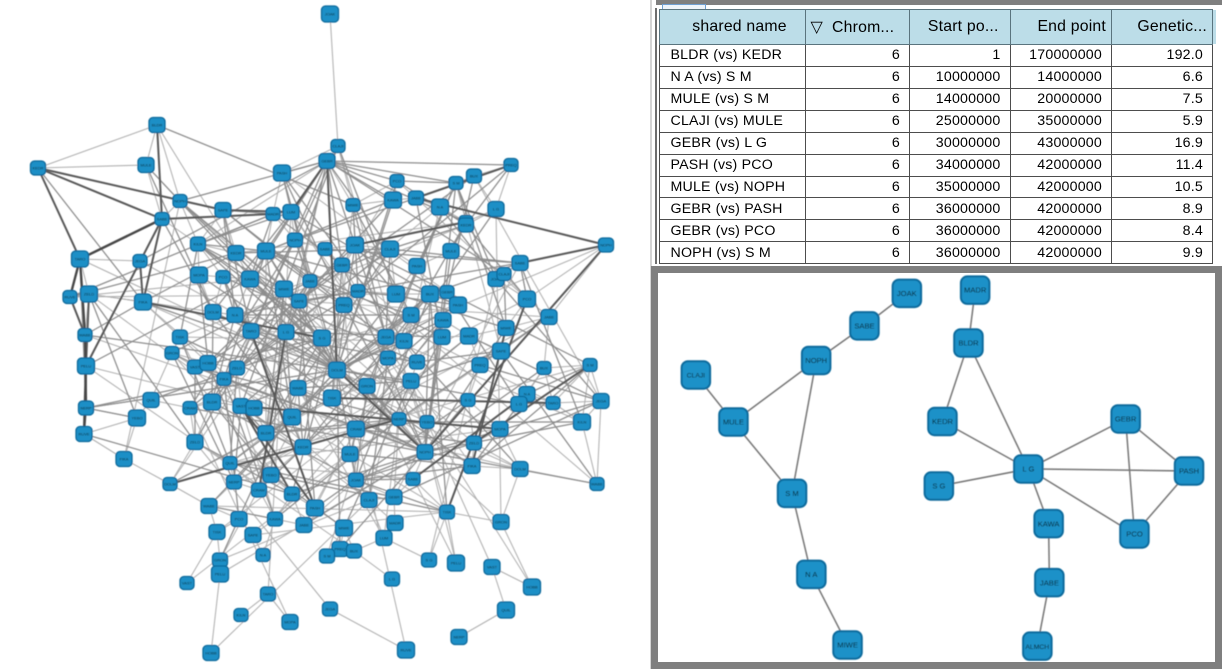  I want to click on svg-text: PREQ, so click(339, 549).